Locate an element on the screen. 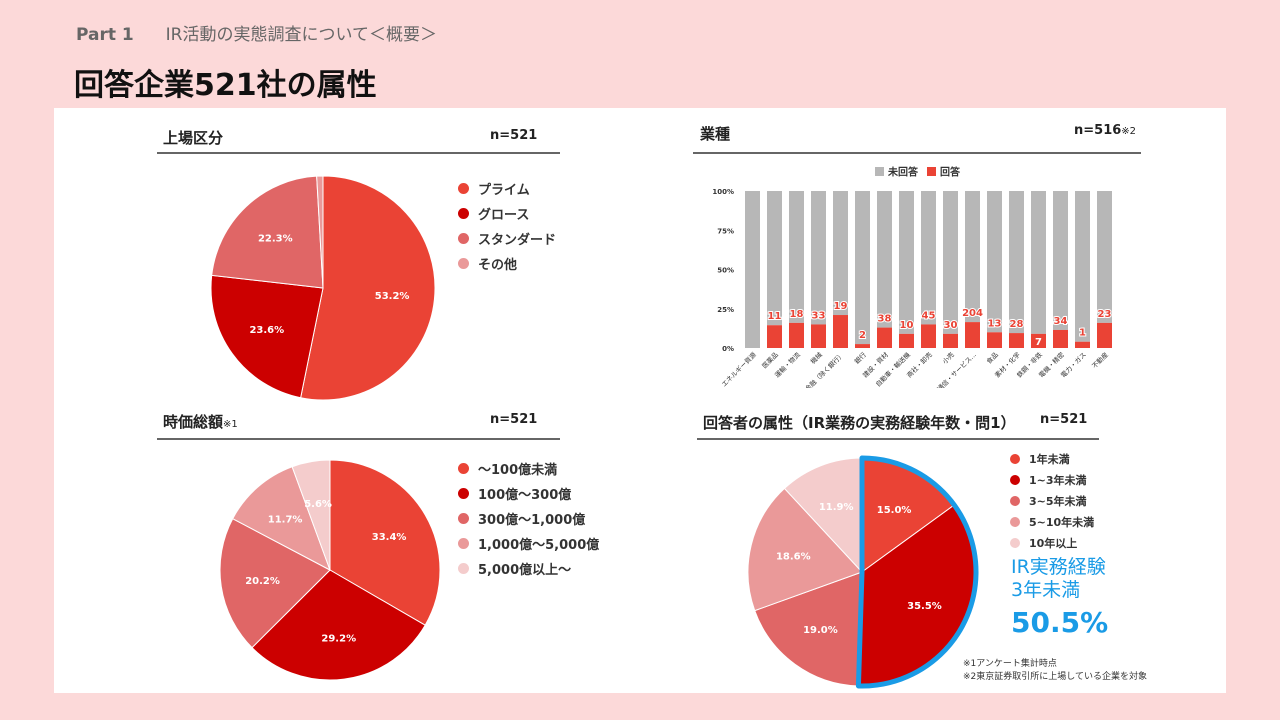 This screenshot has width=1280, height=720. footnote-1: ※1アンケート集計時点 is located at coordinates (1010, 664).